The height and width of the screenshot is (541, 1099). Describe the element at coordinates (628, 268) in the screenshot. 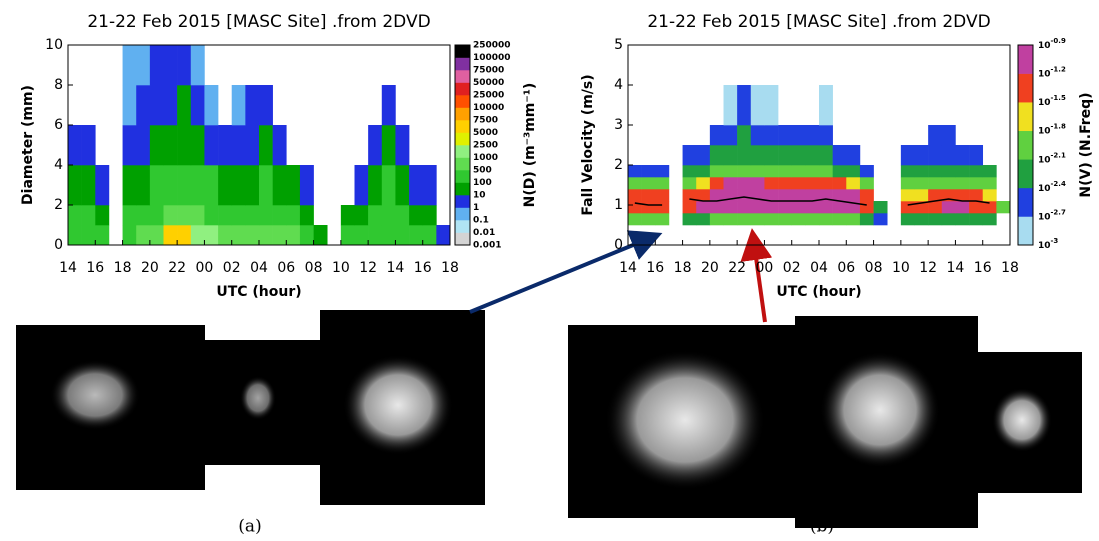

I see `x-tick-label: 14` at that location.